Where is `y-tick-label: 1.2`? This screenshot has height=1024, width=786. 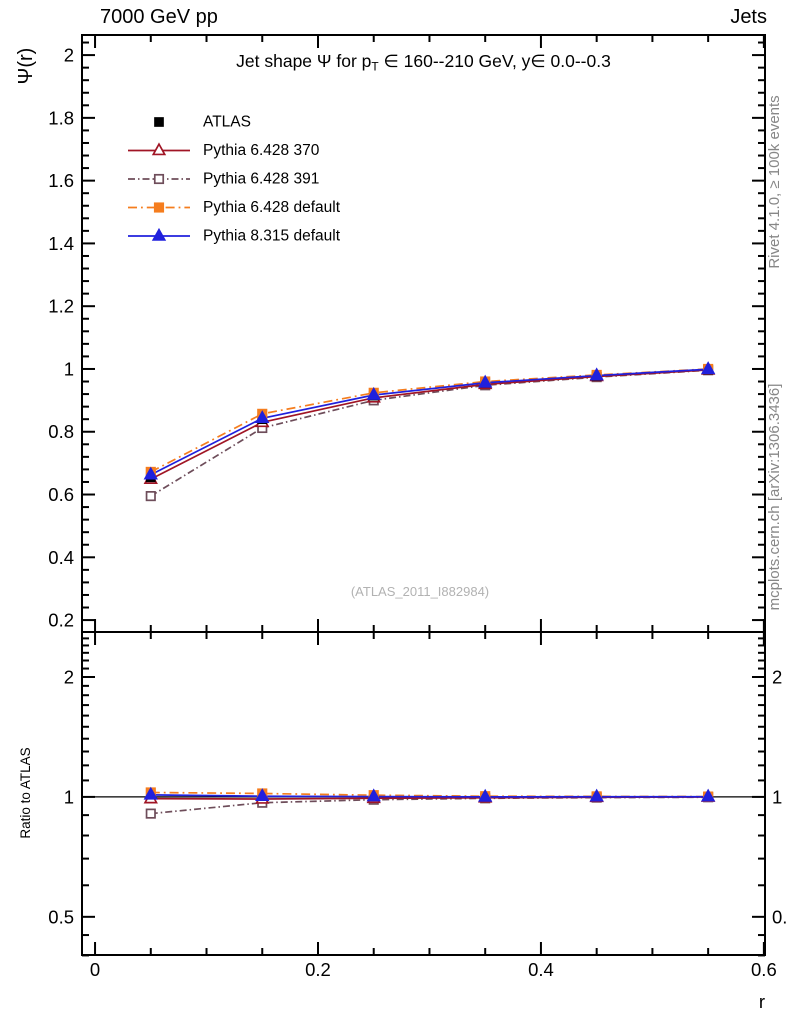 y-tick-label: 1.2 is located at coordinates (61, 306).